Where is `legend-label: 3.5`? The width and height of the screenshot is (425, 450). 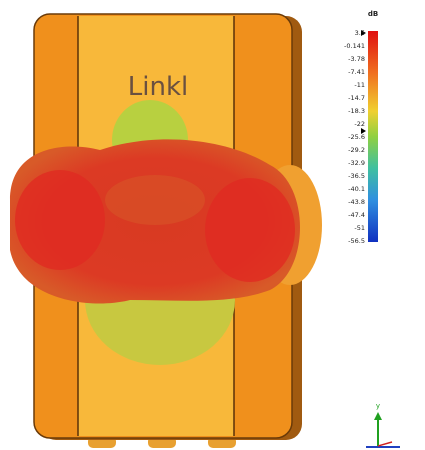 legend-label: 3.5 is located at coordinates (360, 33).